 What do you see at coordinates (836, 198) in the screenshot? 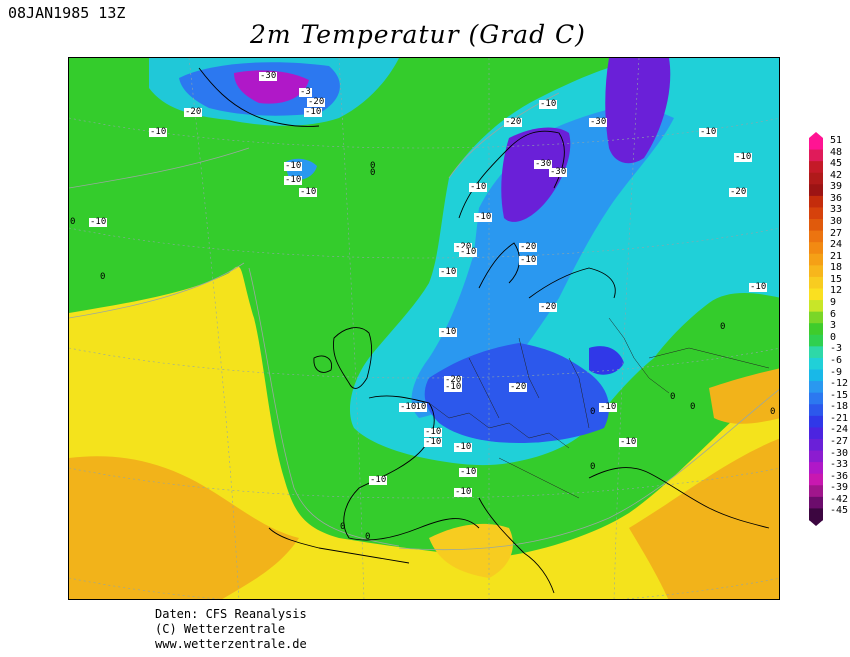
I see `colorbar-tick-label: 36` at bounding box center [836, 198].